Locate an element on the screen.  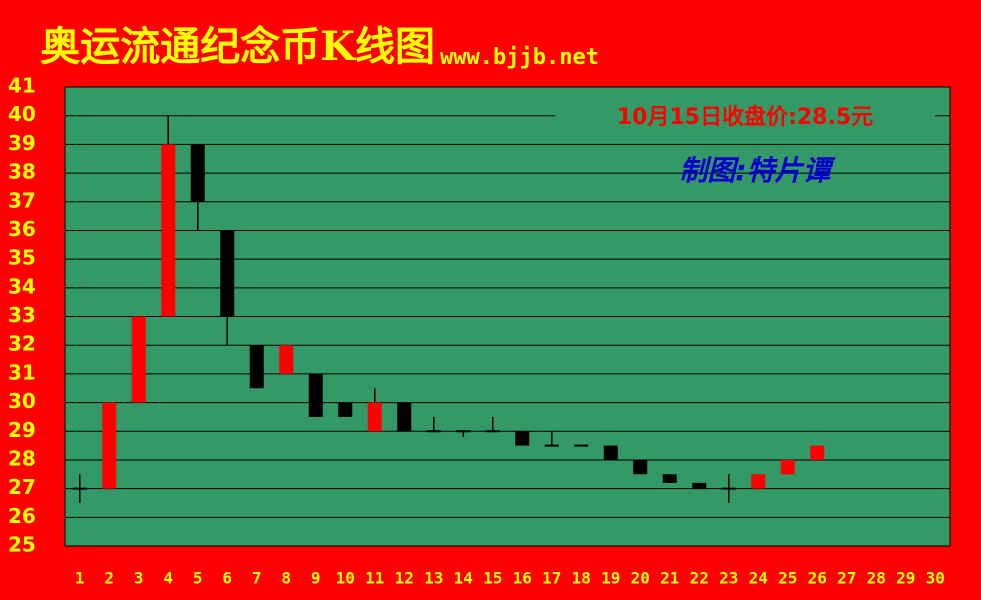
x-tick-label: 7 is located at coordinates (257, 578).